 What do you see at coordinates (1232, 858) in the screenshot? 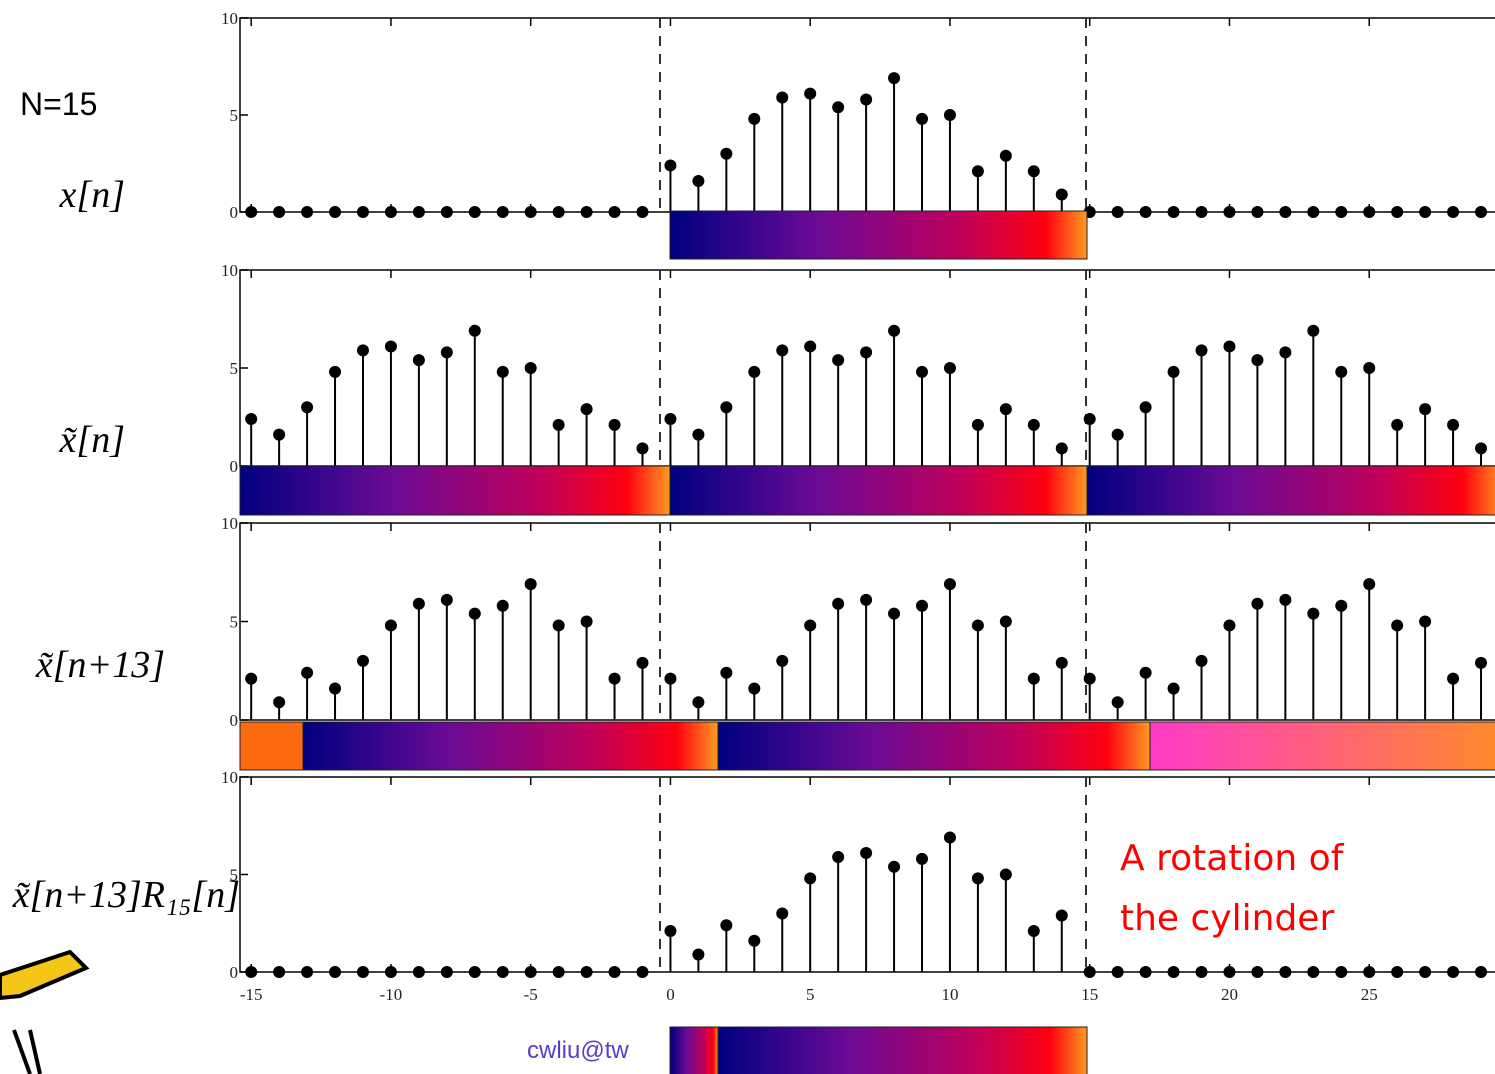
I see `annotation: A rotation of` at bounding box center [1232, 858].